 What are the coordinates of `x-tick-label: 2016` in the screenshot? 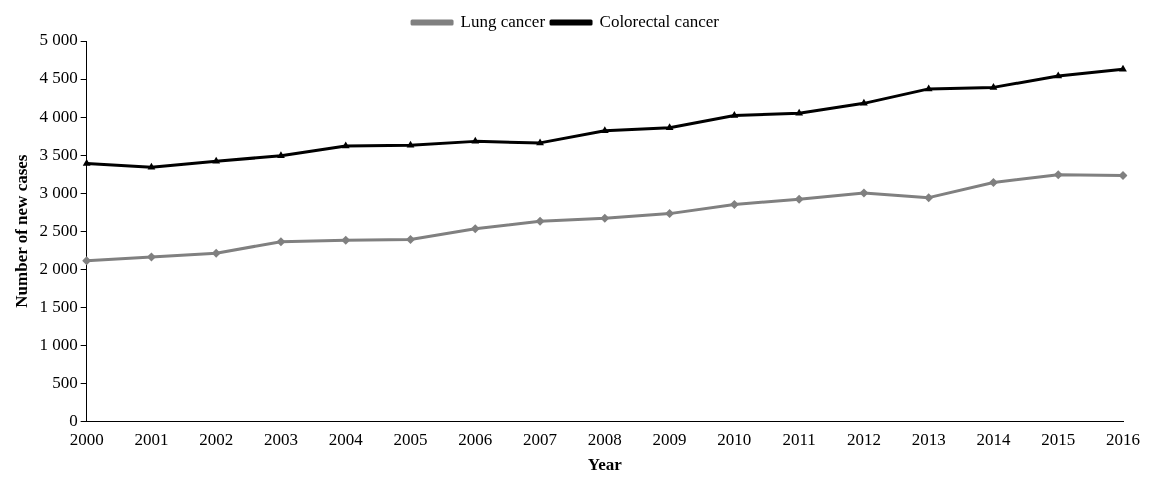 It's located at (1123, 439).